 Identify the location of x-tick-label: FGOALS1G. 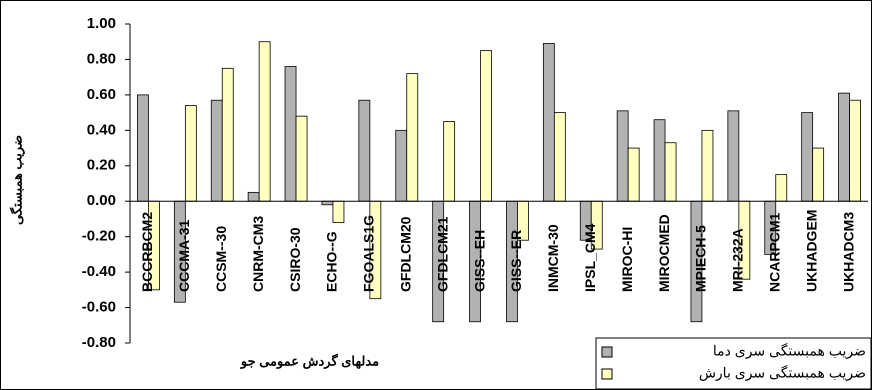
(369, 253).